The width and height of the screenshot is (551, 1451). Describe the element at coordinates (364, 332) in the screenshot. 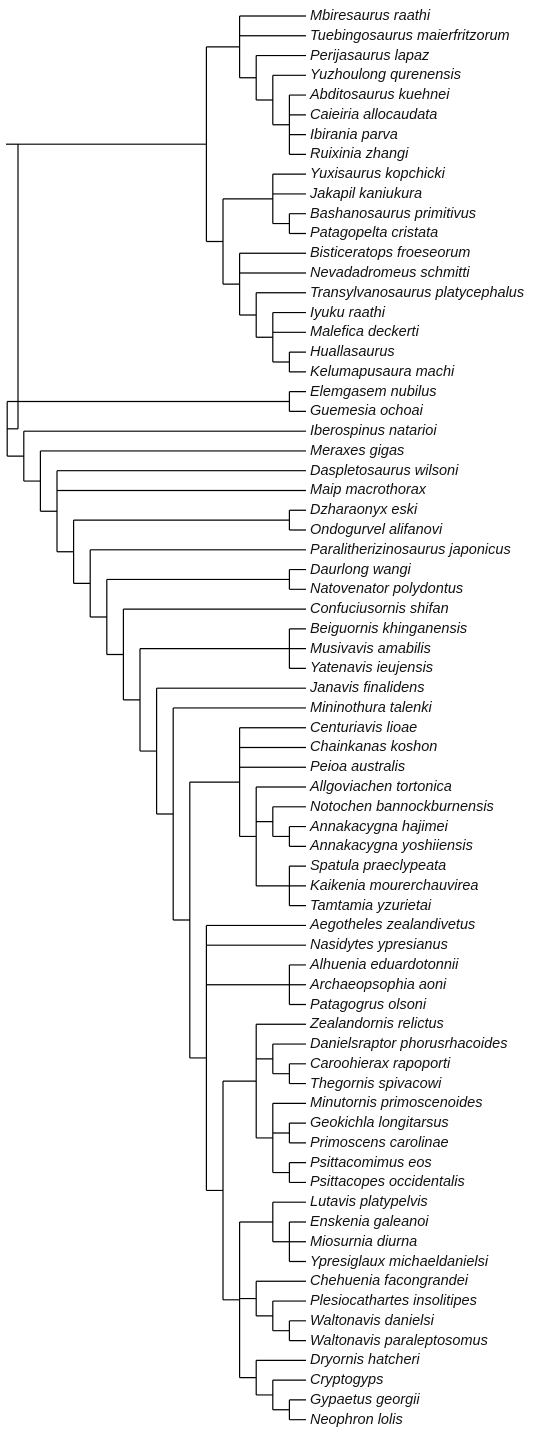

I see `taxon-label: Malefica deckerti` at that location.